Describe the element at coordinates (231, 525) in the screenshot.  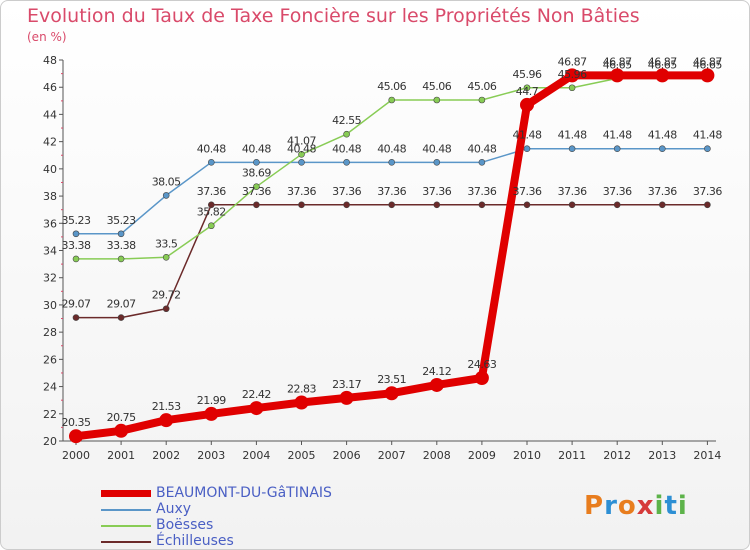
I see `legend-item-boesses: Boësses` at that location.